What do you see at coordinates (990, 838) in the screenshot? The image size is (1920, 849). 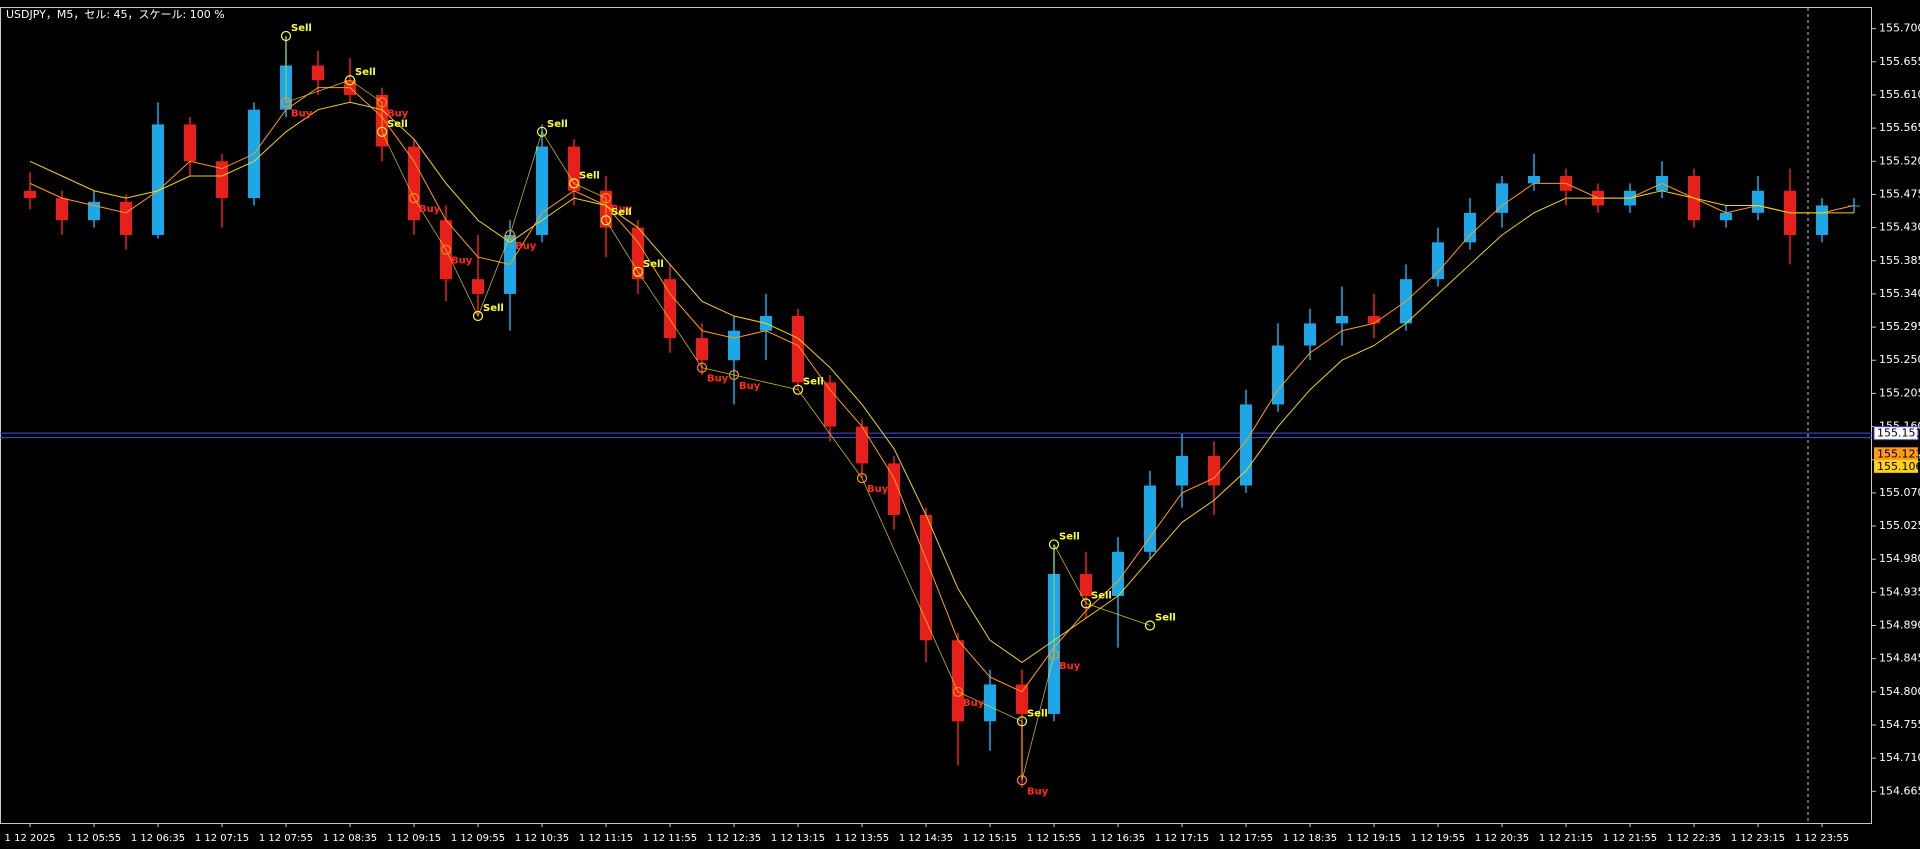 I see `x-tick-label: 1 12 15:15` at bounding box center [990, 838].